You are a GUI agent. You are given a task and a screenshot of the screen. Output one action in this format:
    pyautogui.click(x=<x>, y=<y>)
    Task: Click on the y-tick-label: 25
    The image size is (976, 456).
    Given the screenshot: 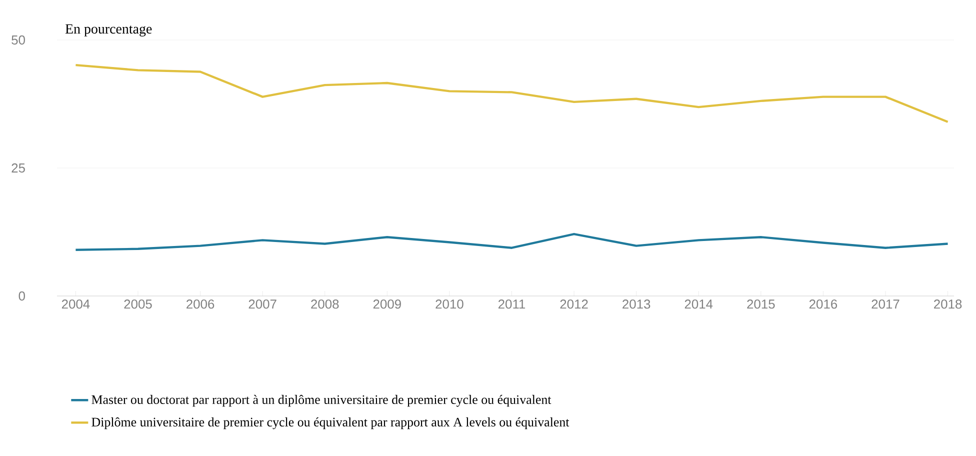 What is the action you would take?
    pyautogui.click(x=18, y=168)
    